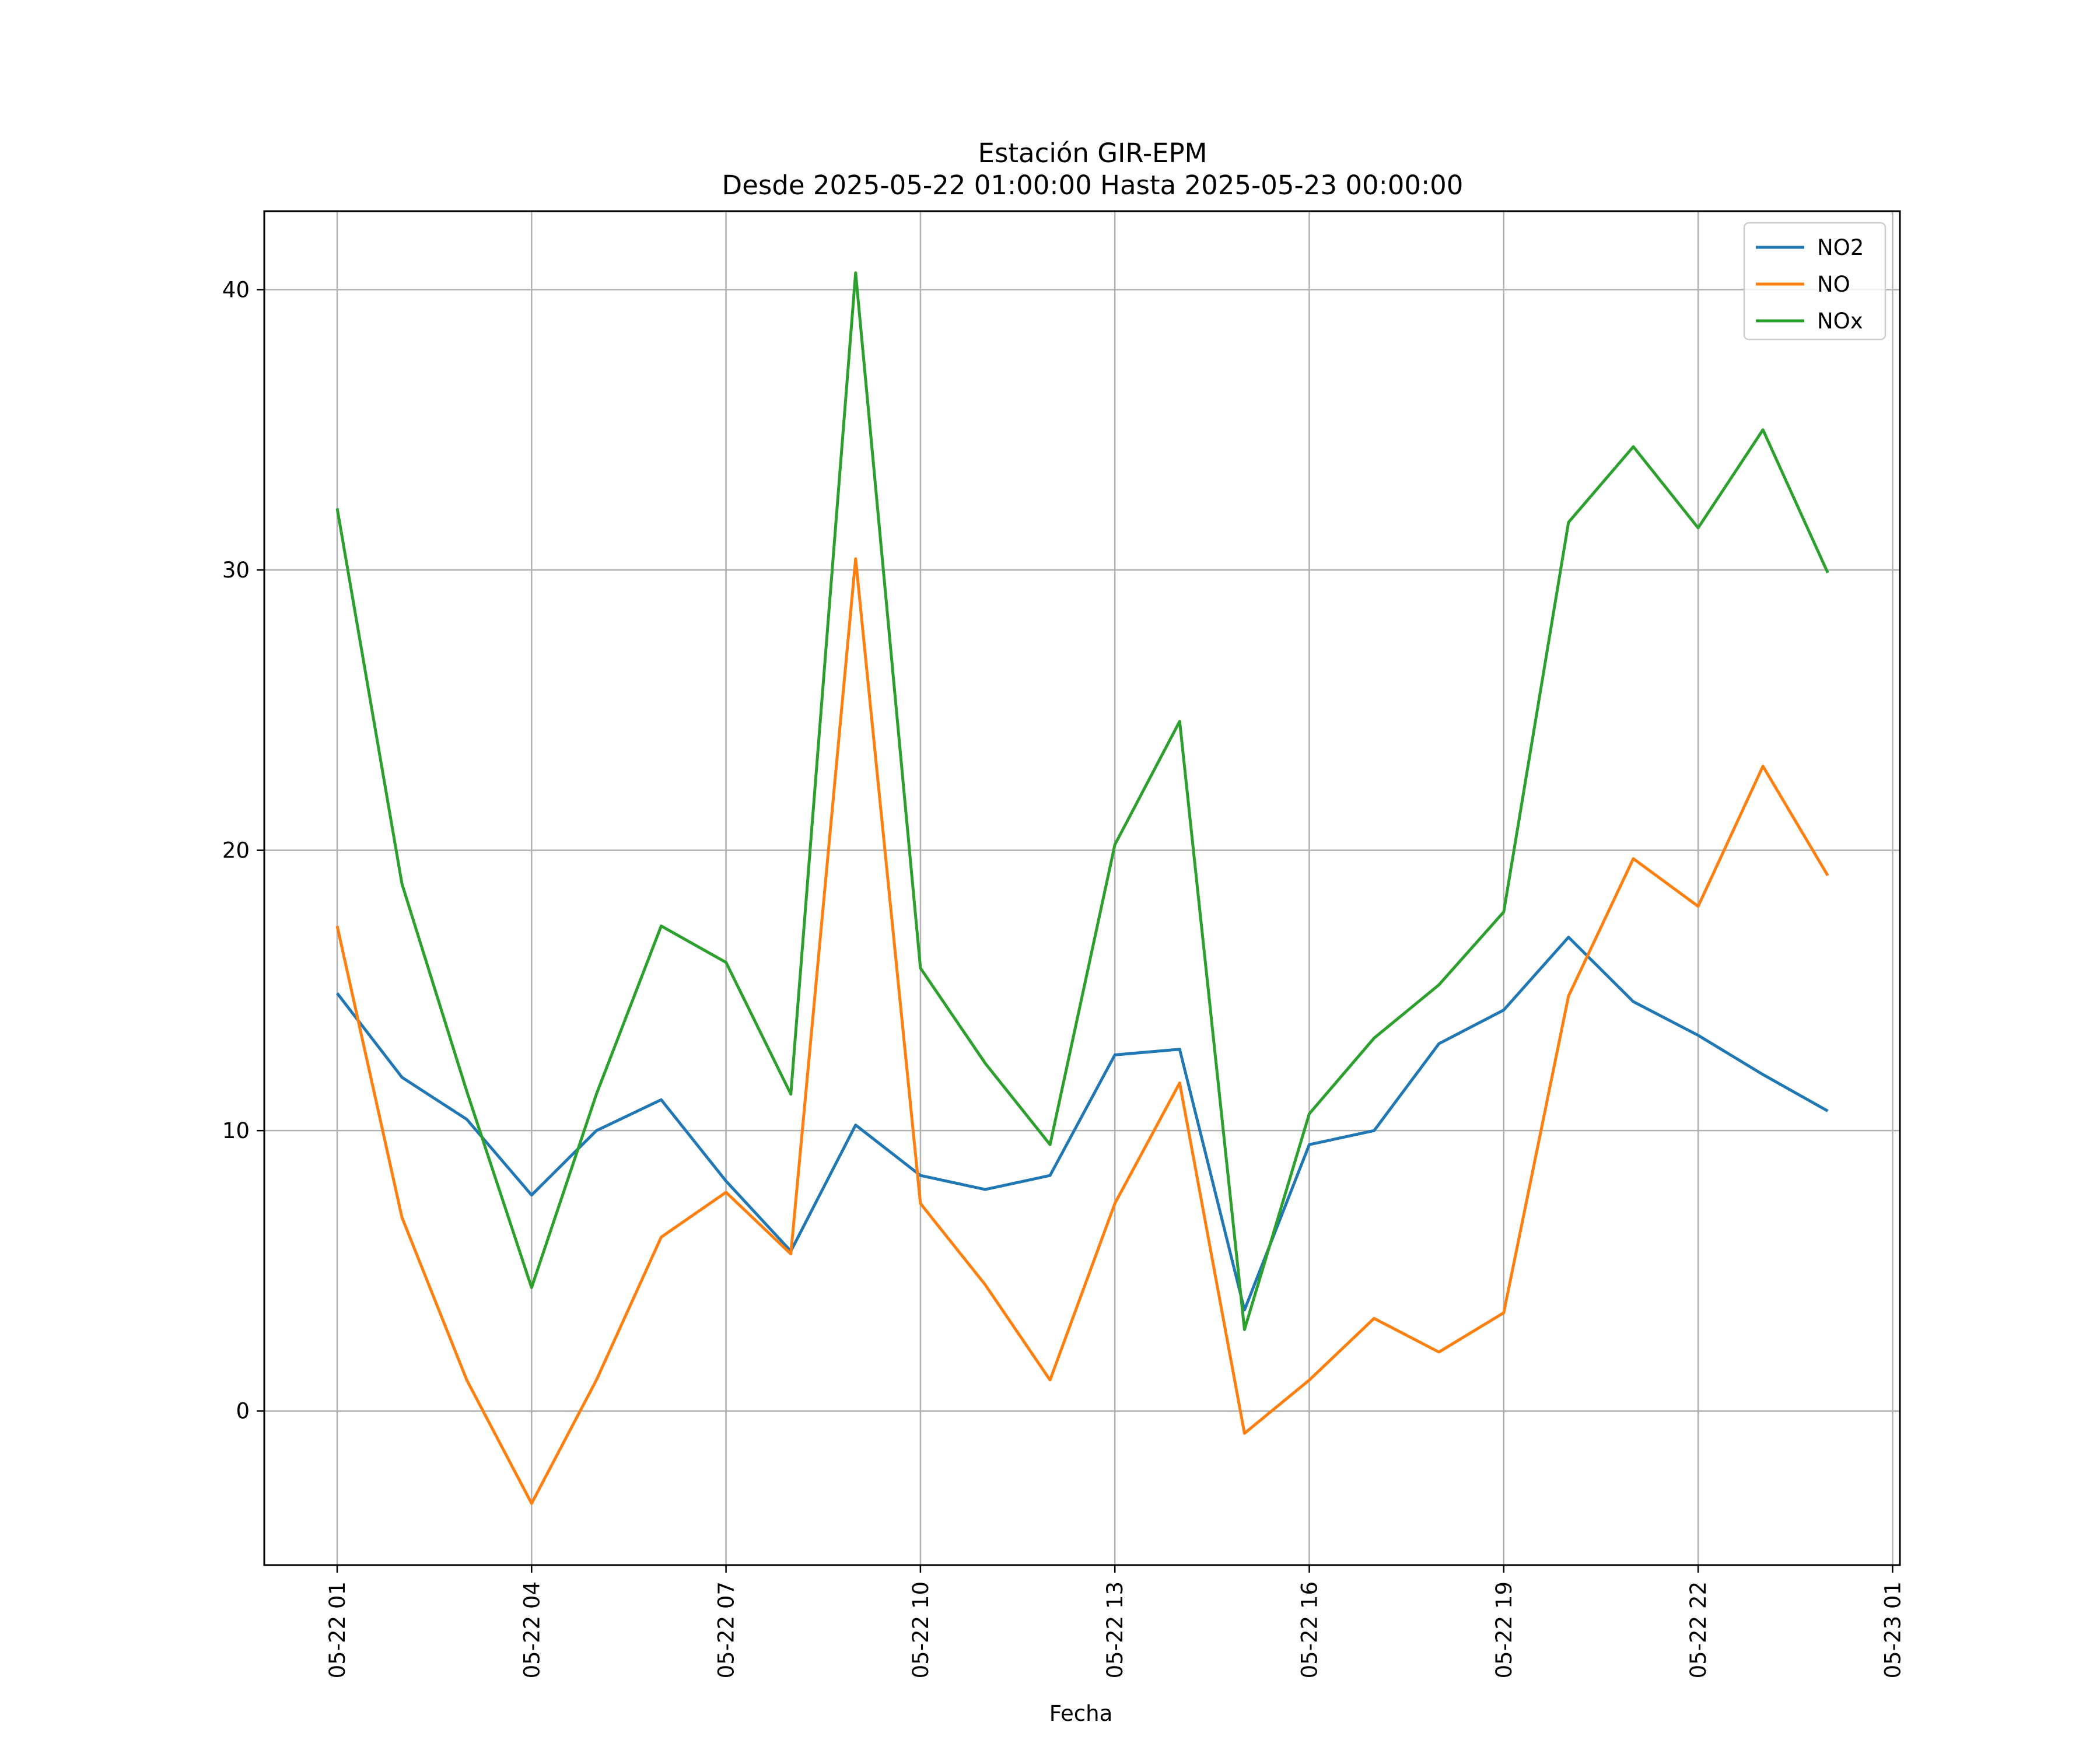 Image resolution: width=2100 pixels, height=1750 pixels. Describe the element at coordinates (1309, 1629) in the screenshot. I see `x-tick-label: 05-22 16` at that location.